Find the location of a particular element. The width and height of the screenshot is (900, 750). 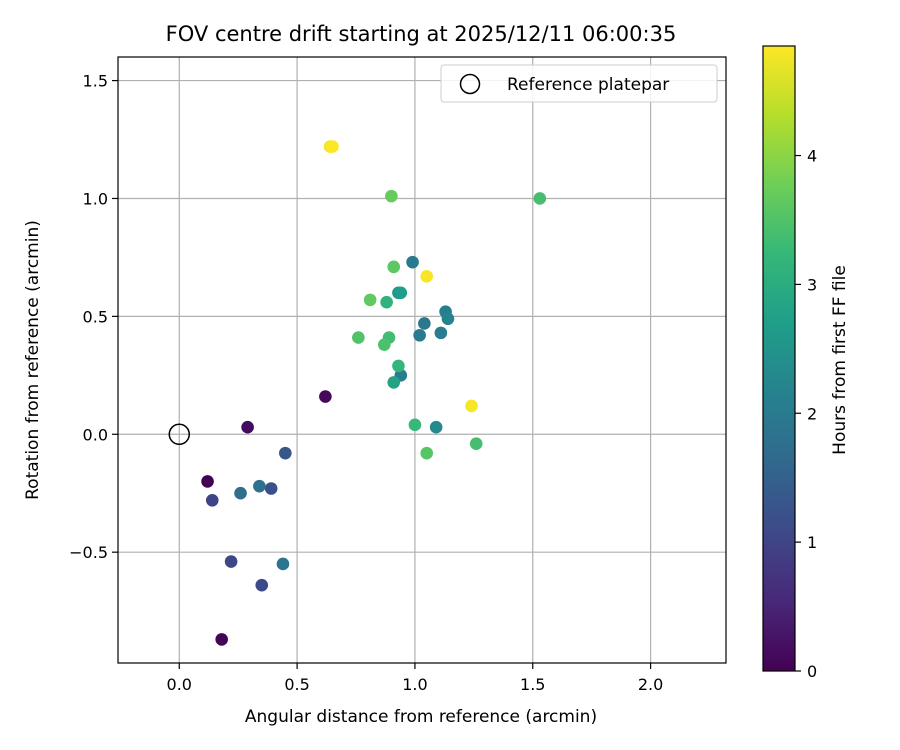

x-axis-label: Angular distance from reference (arcmin) is located at coordinates (421, 717).